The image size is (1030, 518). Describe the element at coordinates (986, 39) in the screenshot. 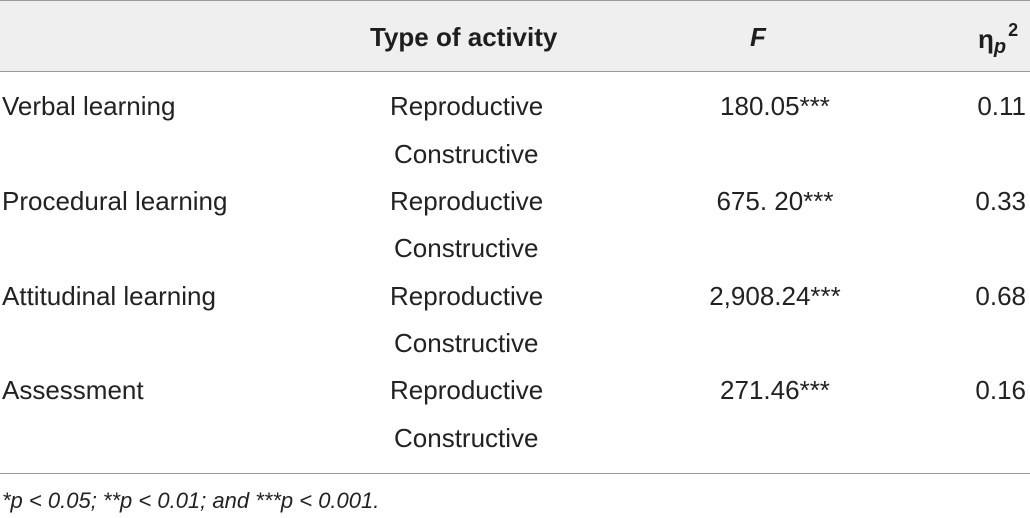

I see `header-eta-symbol: η` at that location.